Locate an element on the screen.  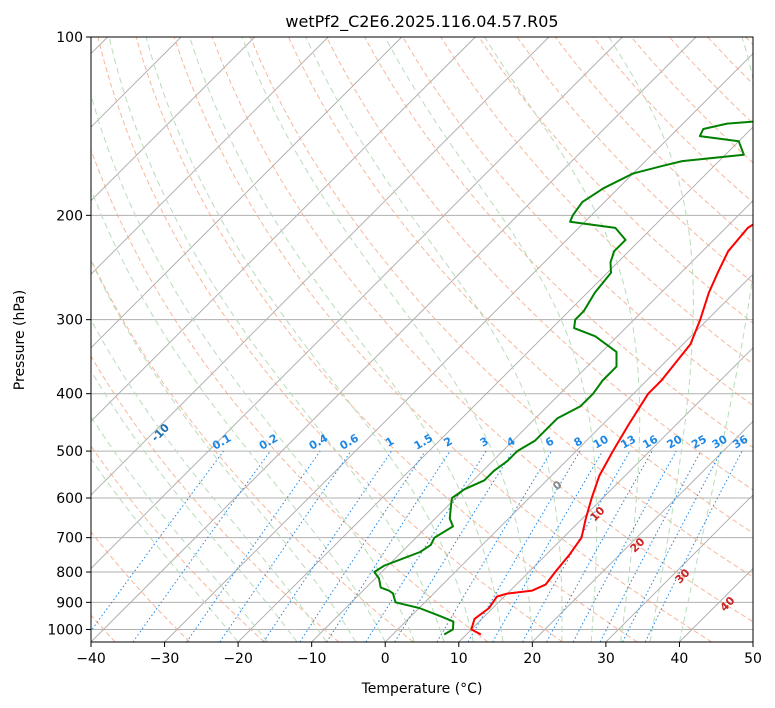
y-tick-label: 1000 is located at coordinates (65, 630).